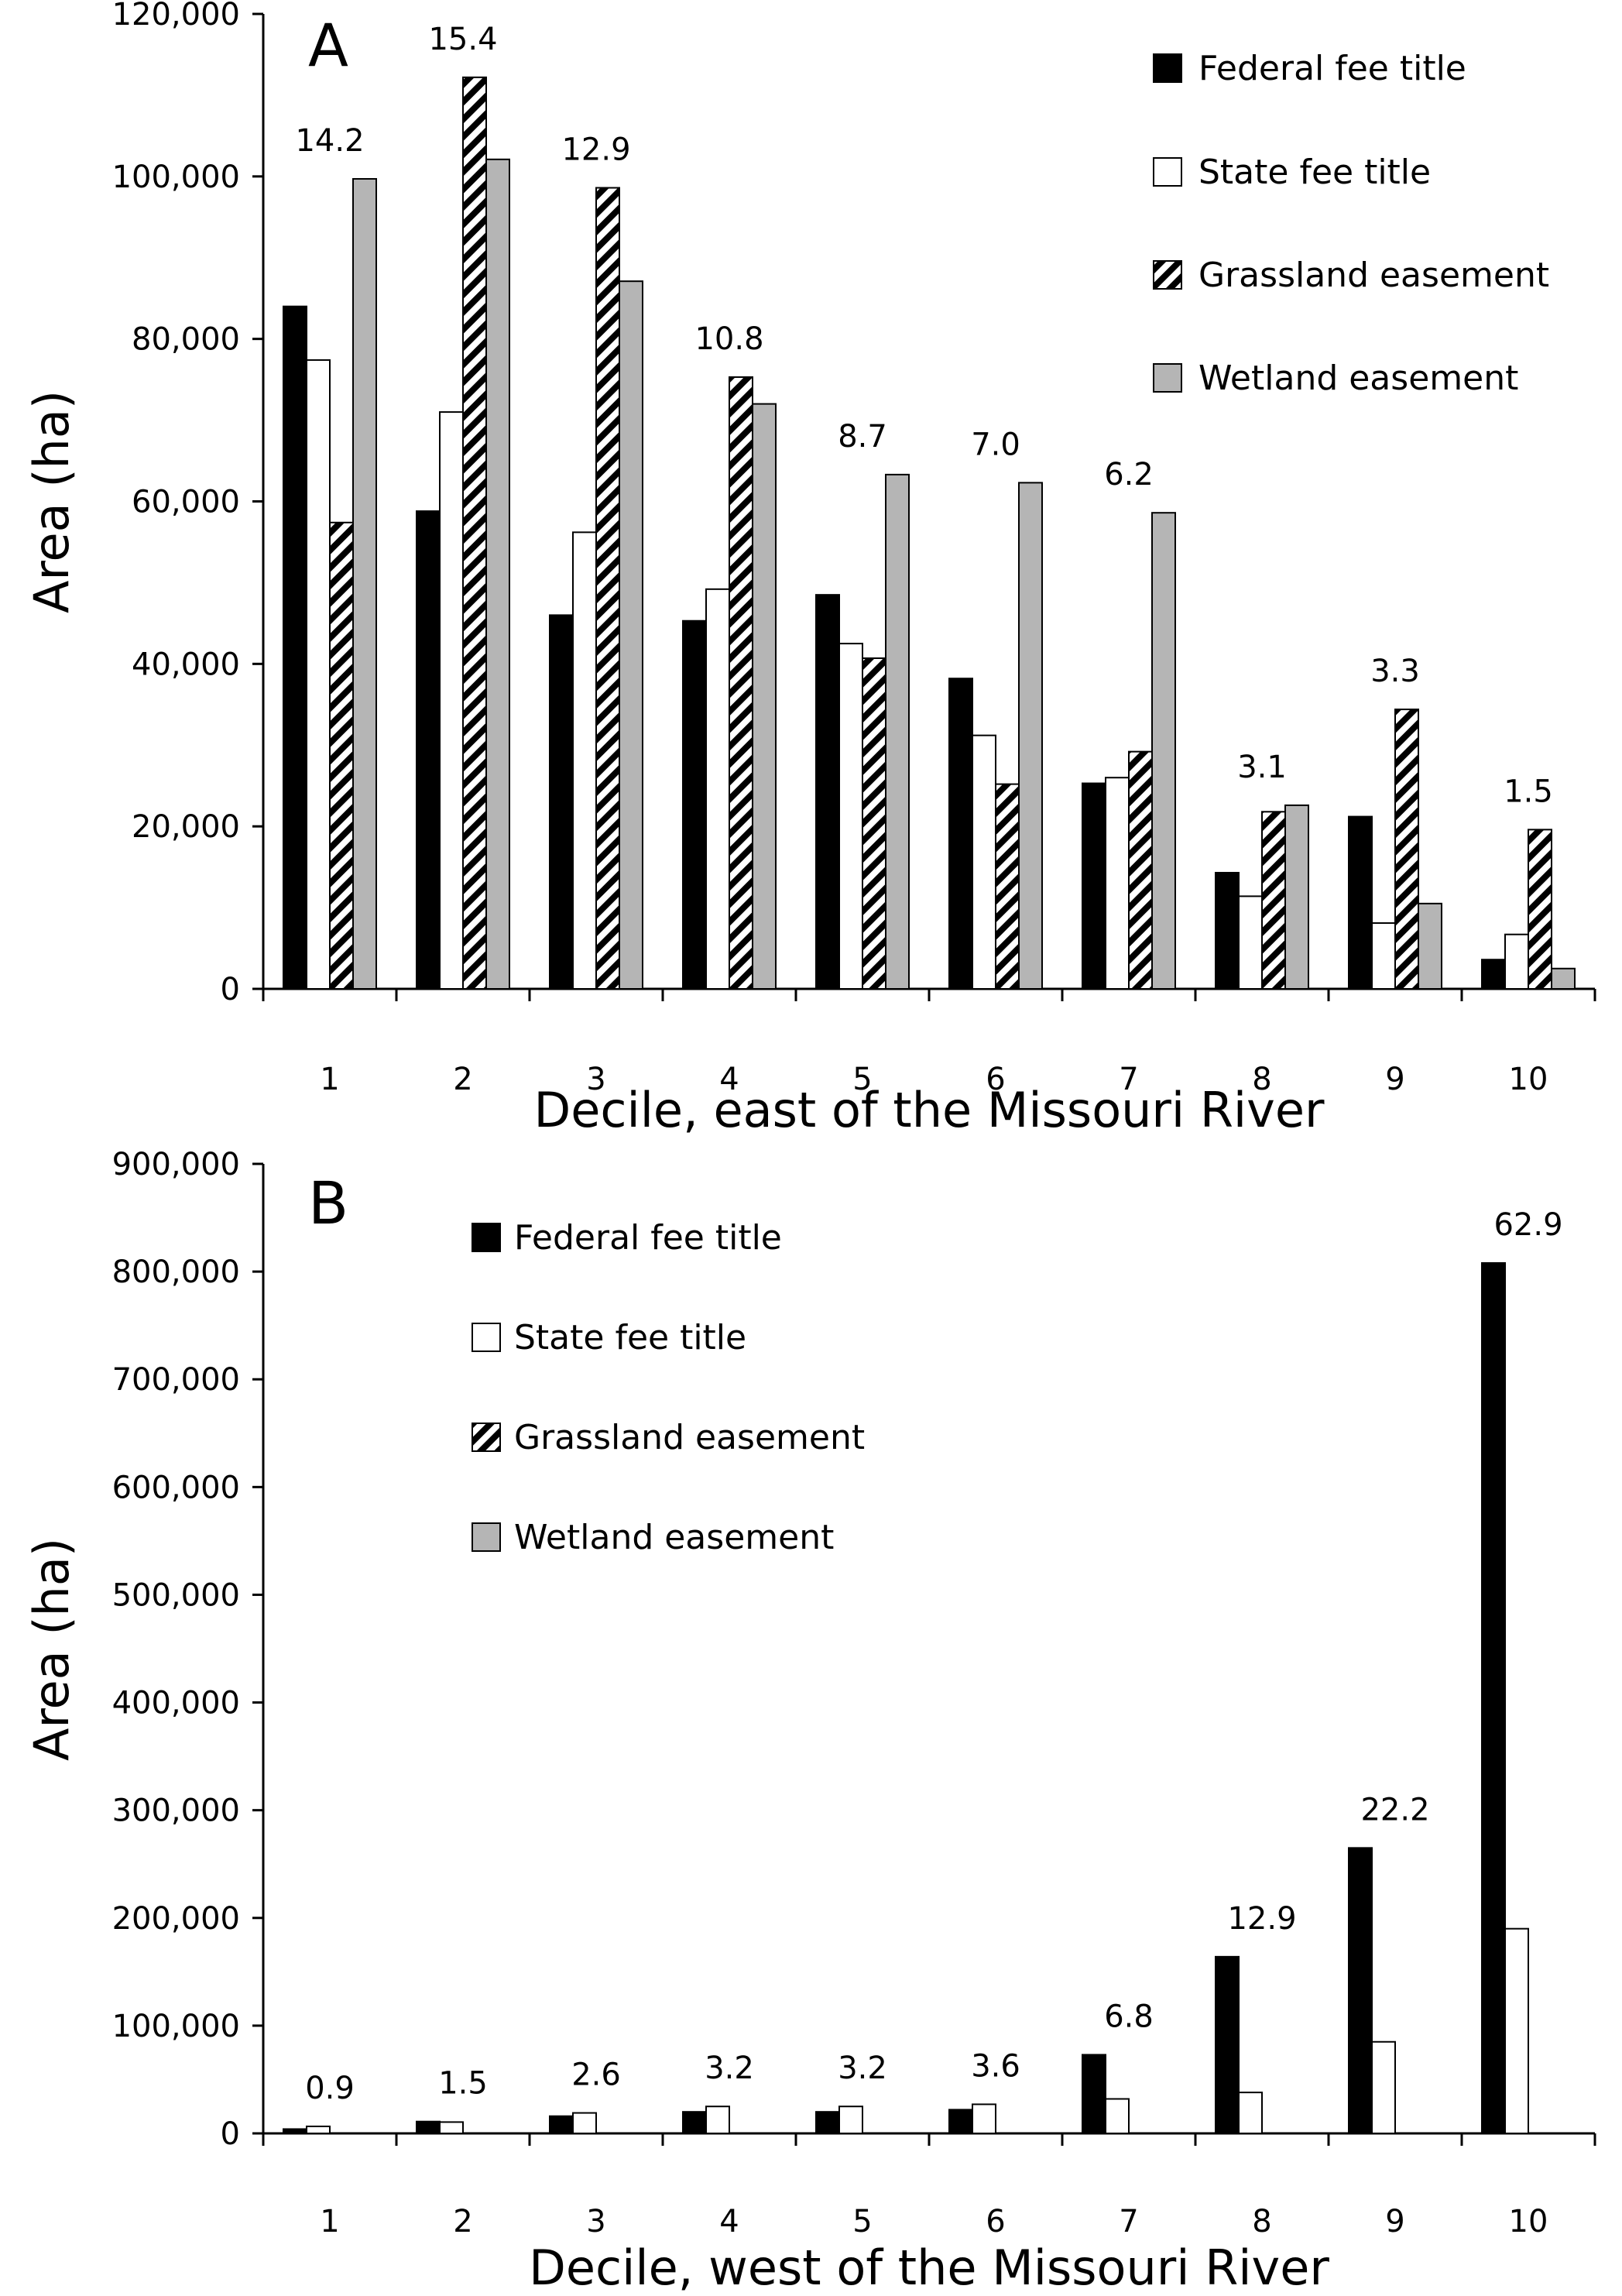 This screenshot has width=1622, height=2296. What do you see at coordinates (176, 1272) in the screenshot?
I see `y-tick-label: 800,000` at bounding box center [176, 1272].